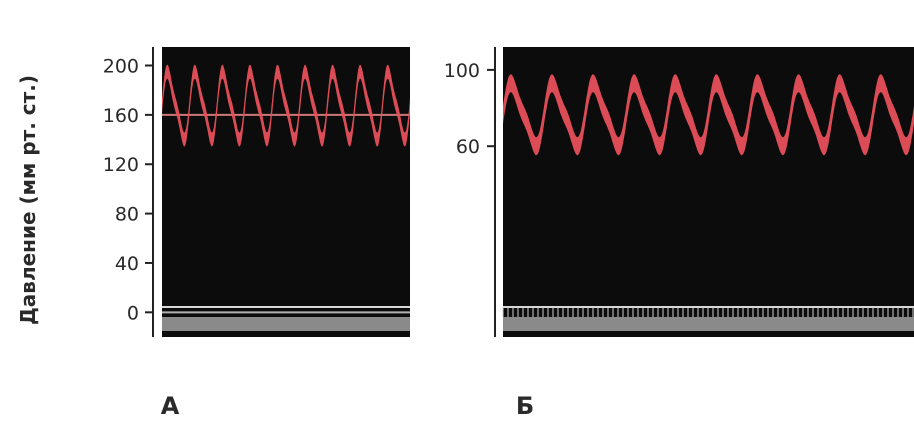 This screenshot has height=425, width=914. What do you see at coordinates (708, 115) in the screenshot?
I see `panel-b-pressure-waveform` at bounding box center [708, 115].